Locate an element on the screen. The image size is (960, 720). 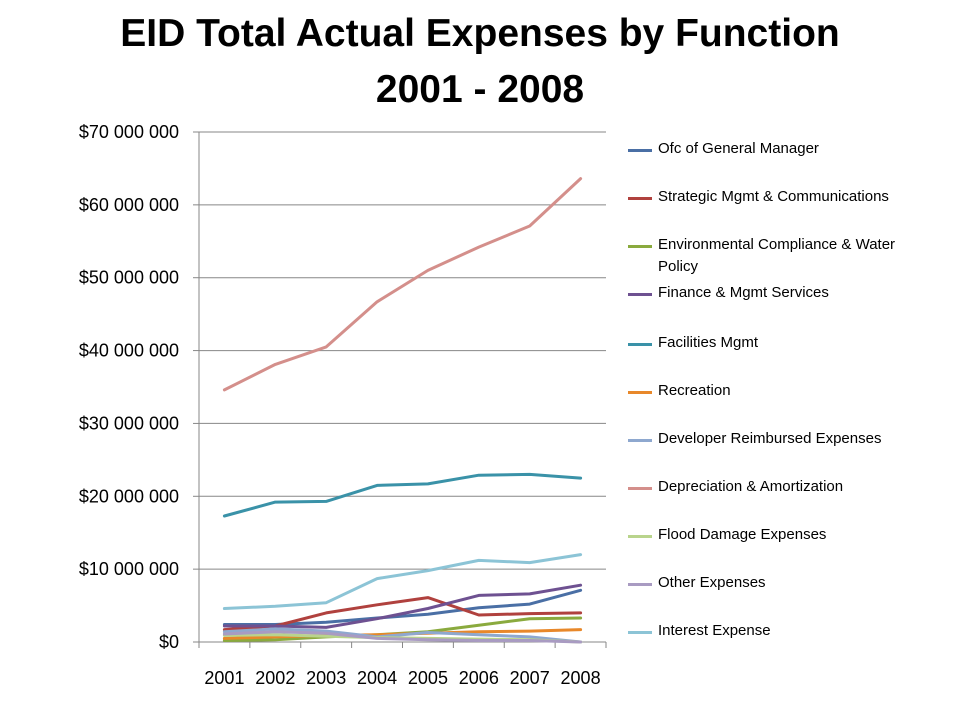
legend-item-0: Ofc of General Manager is located at coordinates (783, 149).